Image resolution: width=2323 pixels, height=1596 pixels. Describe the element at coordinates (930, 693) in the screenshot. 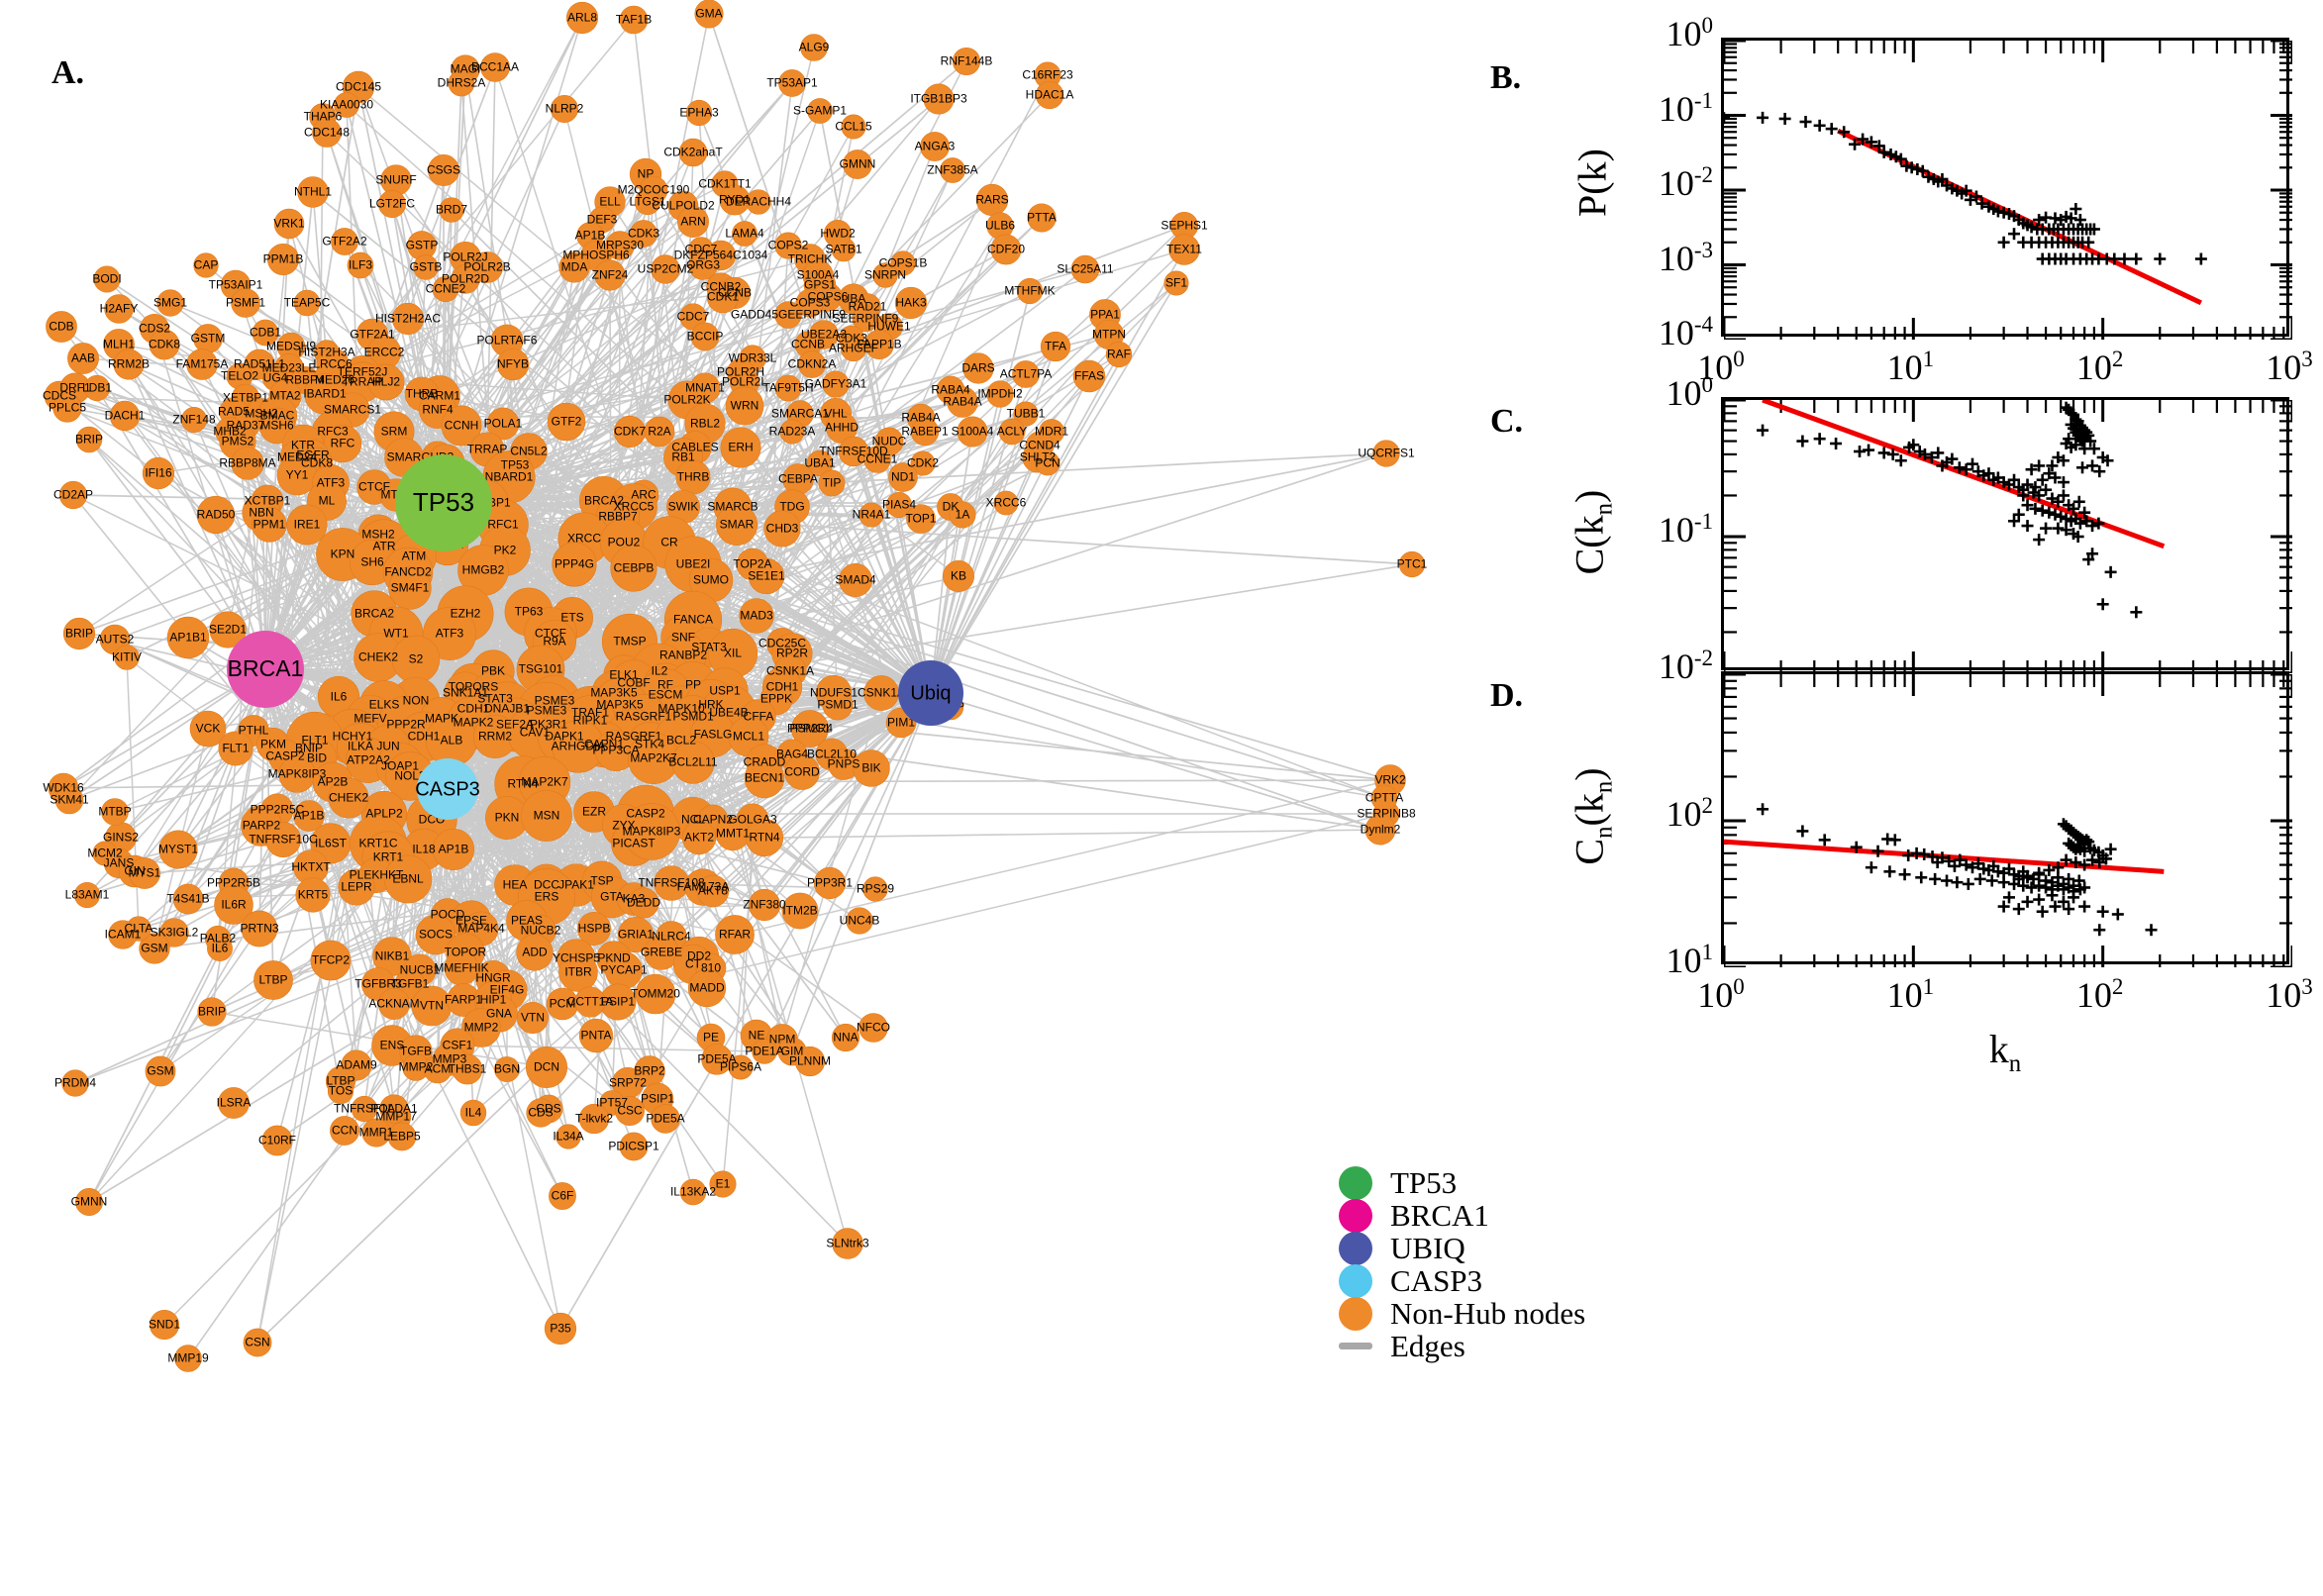

I see `hub-node-ubiq` at that location.